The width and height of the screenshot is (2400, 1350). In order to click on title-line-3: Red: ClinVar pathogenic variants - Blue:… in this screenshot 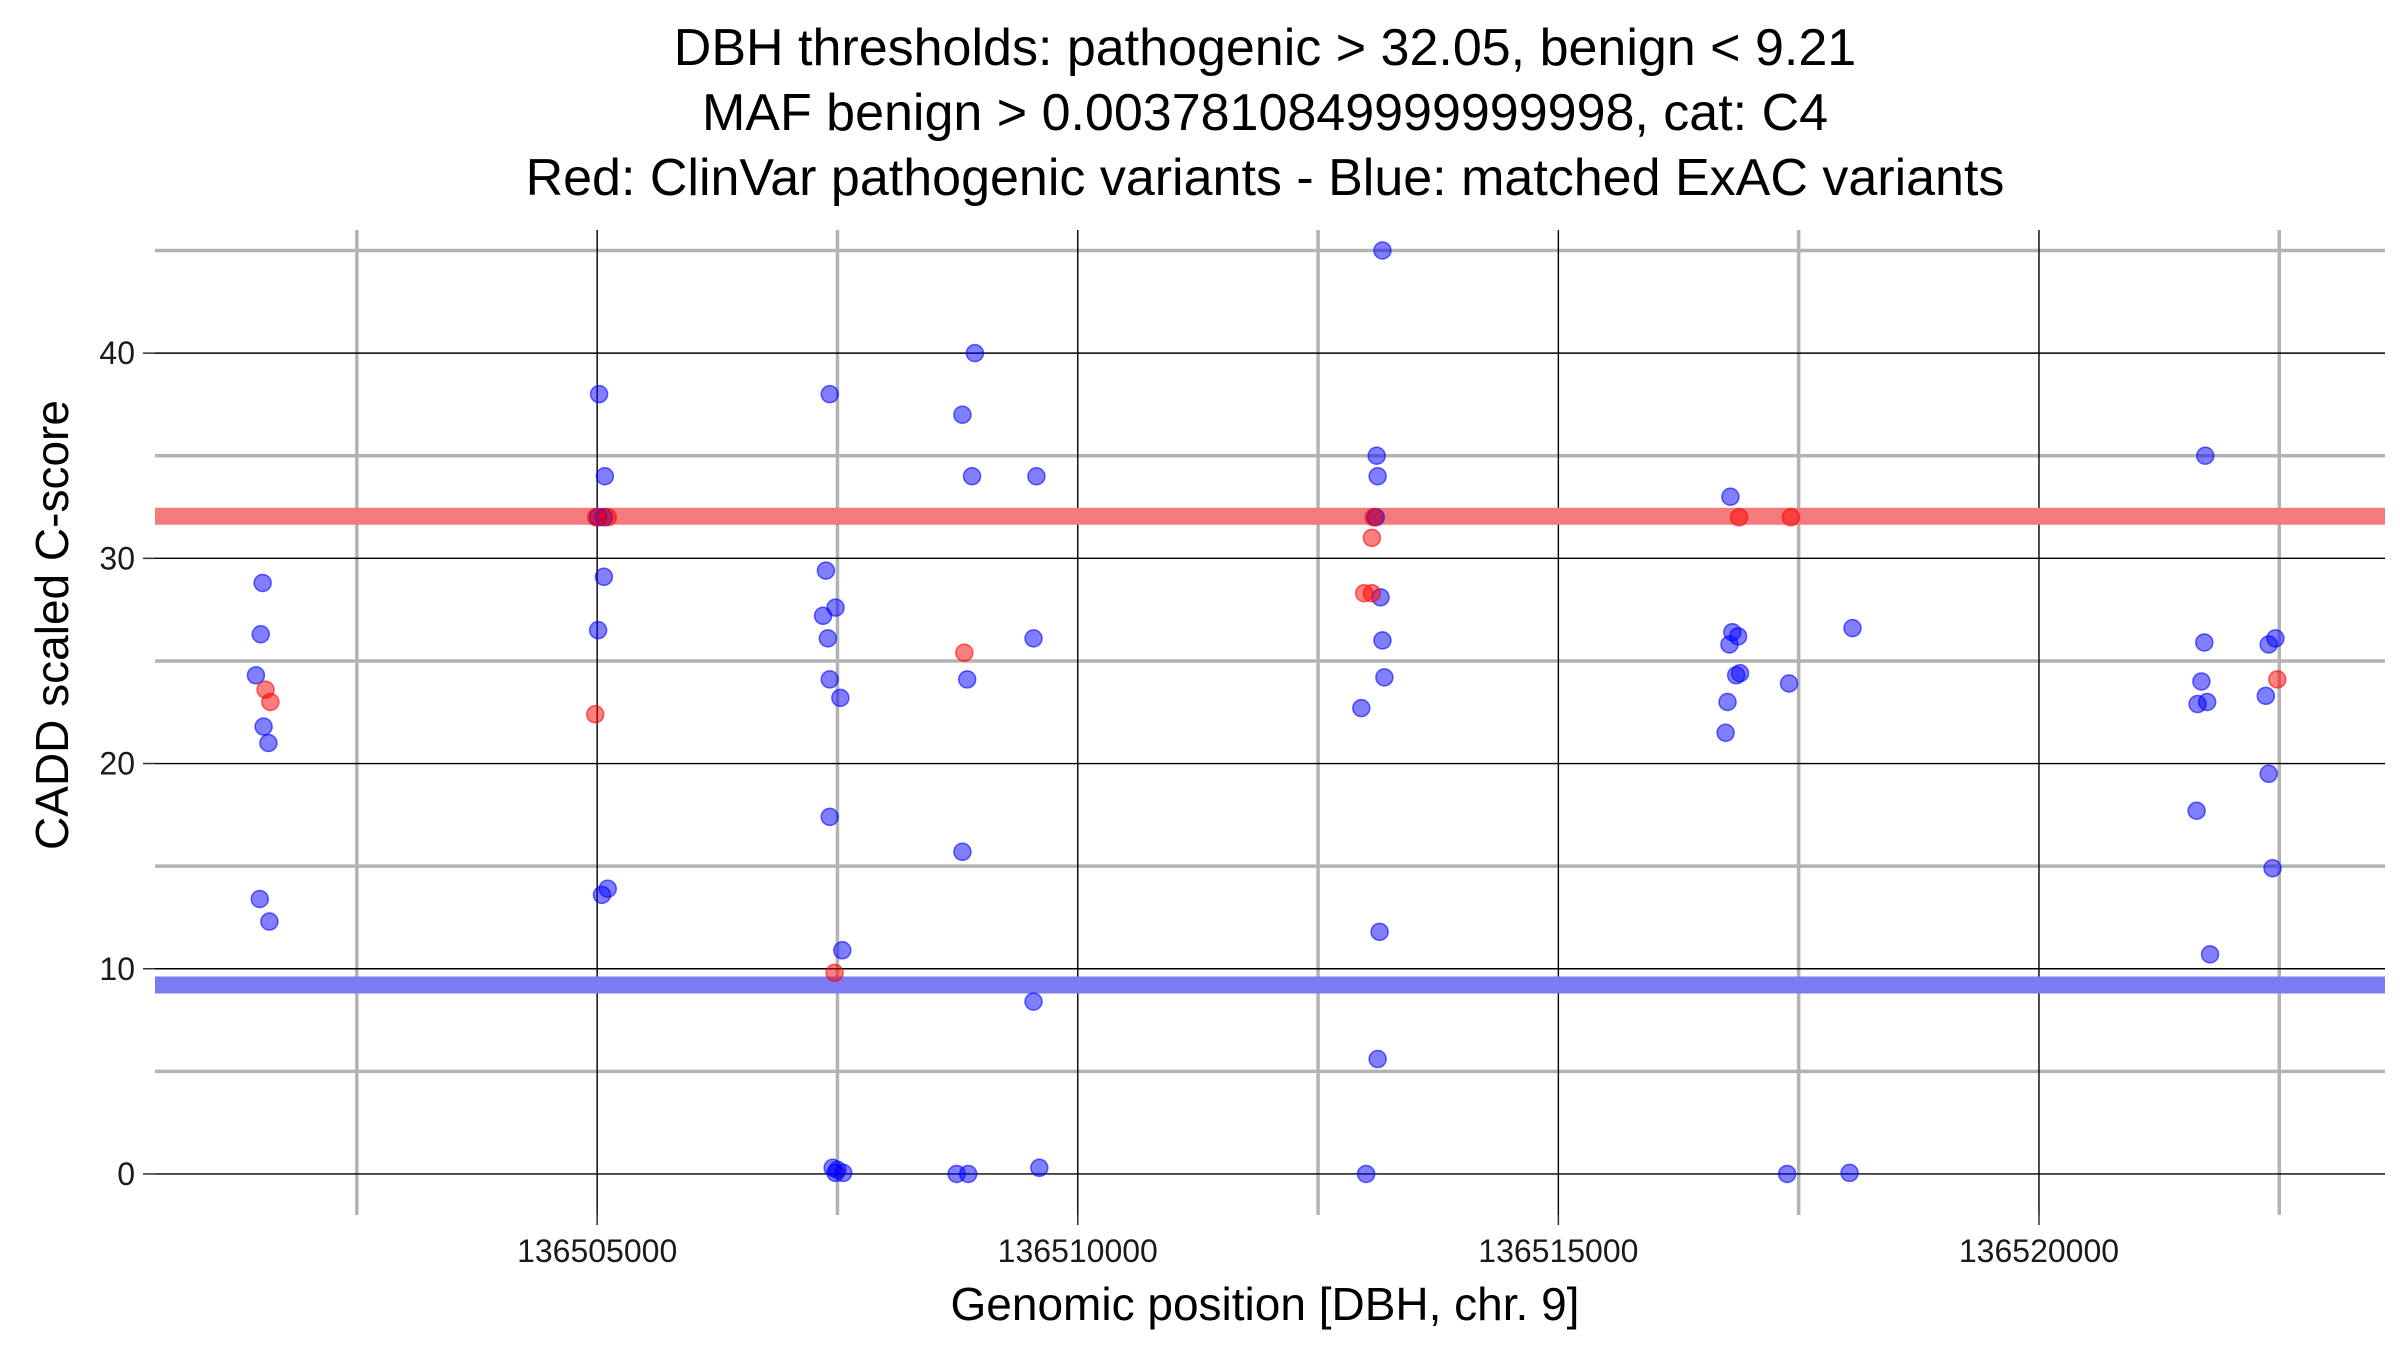, I will do `click(1265, 178)`.